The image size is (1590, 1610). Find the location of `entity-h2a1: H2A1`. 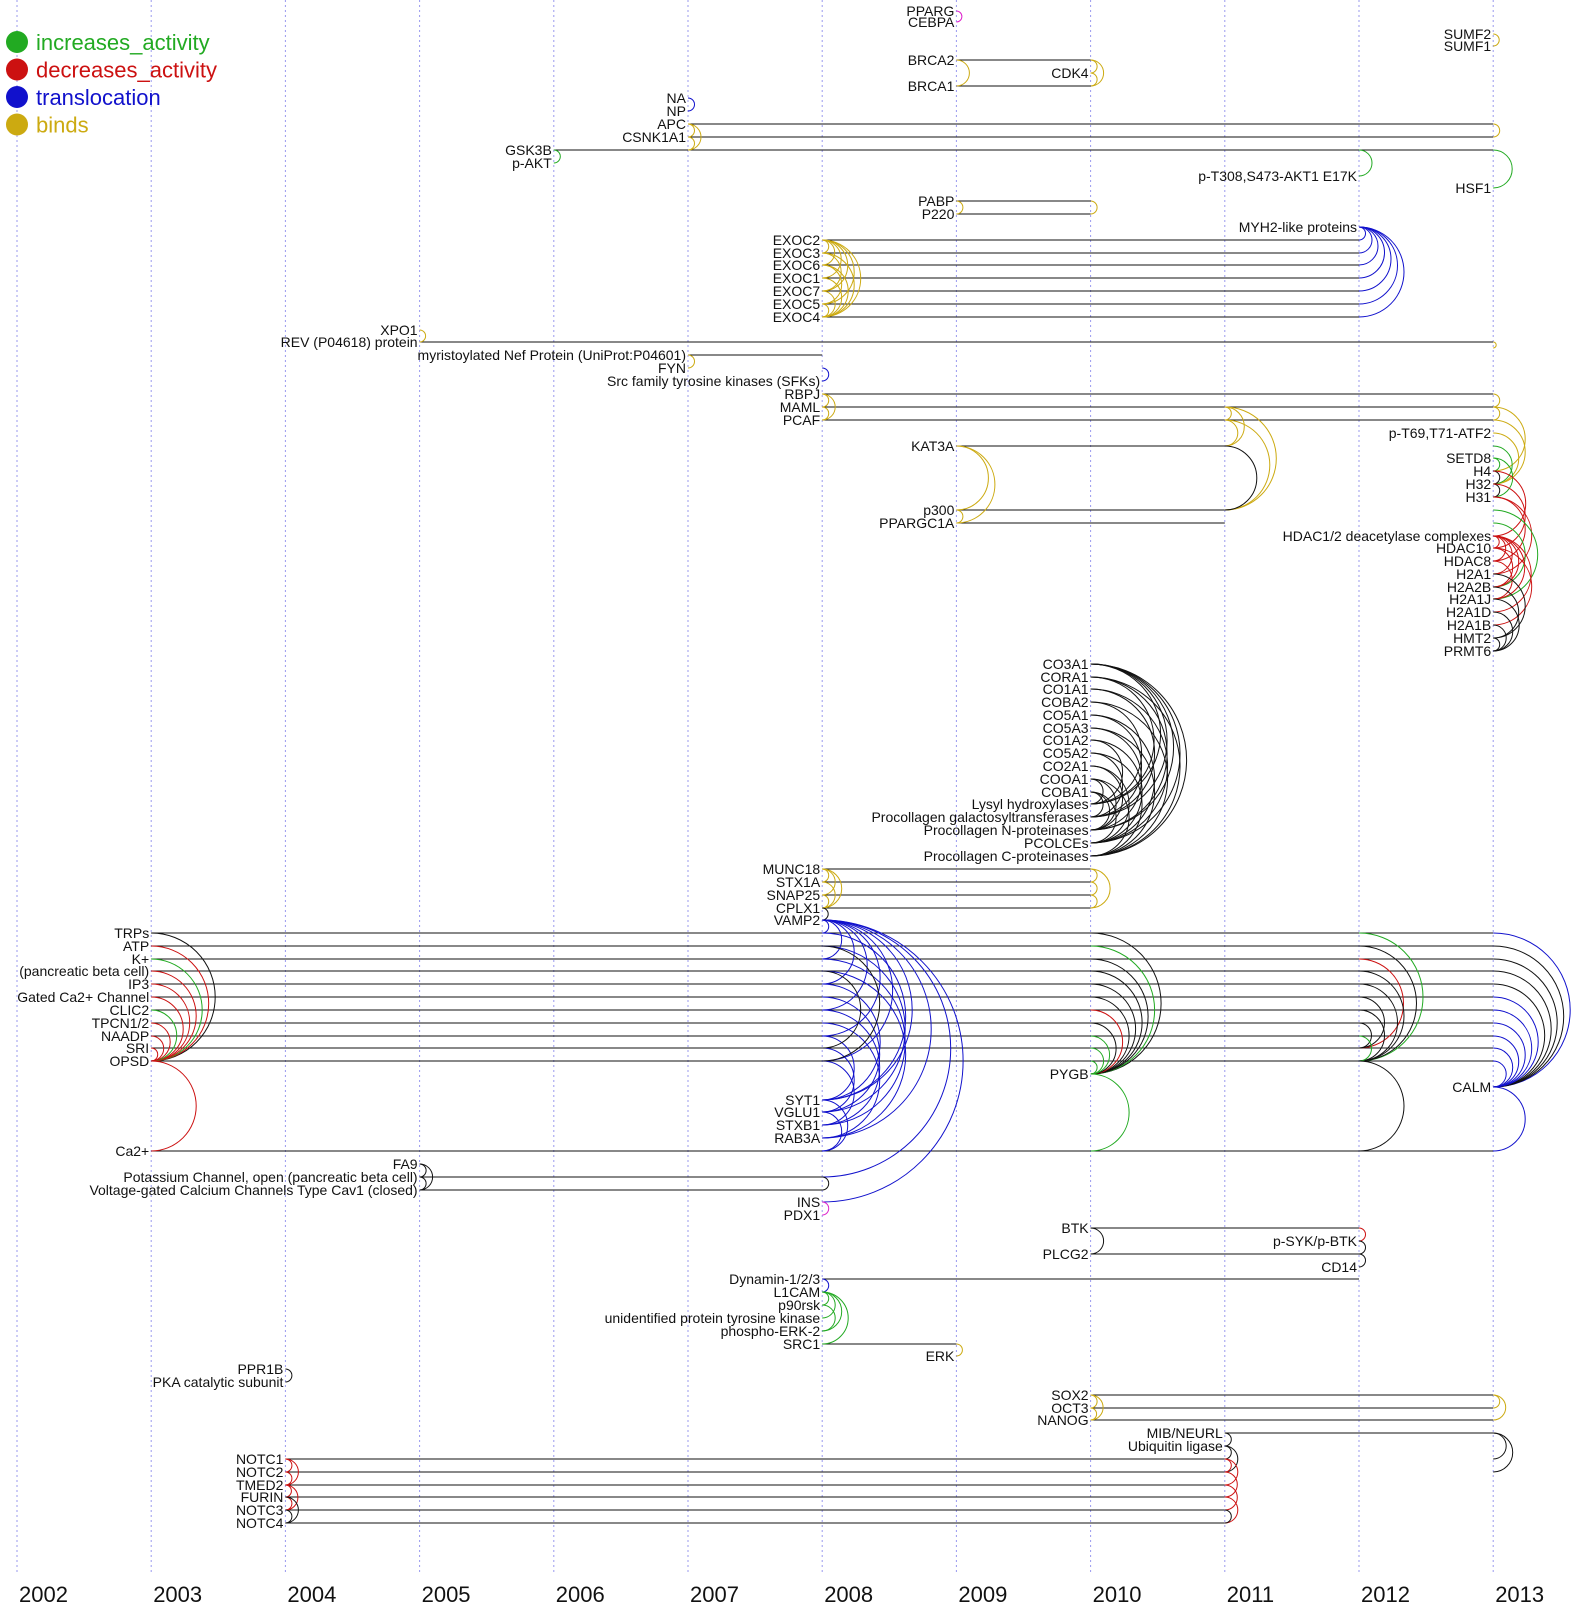

entity-h2a1: H2A1 is located at coordinates (1473, 574).